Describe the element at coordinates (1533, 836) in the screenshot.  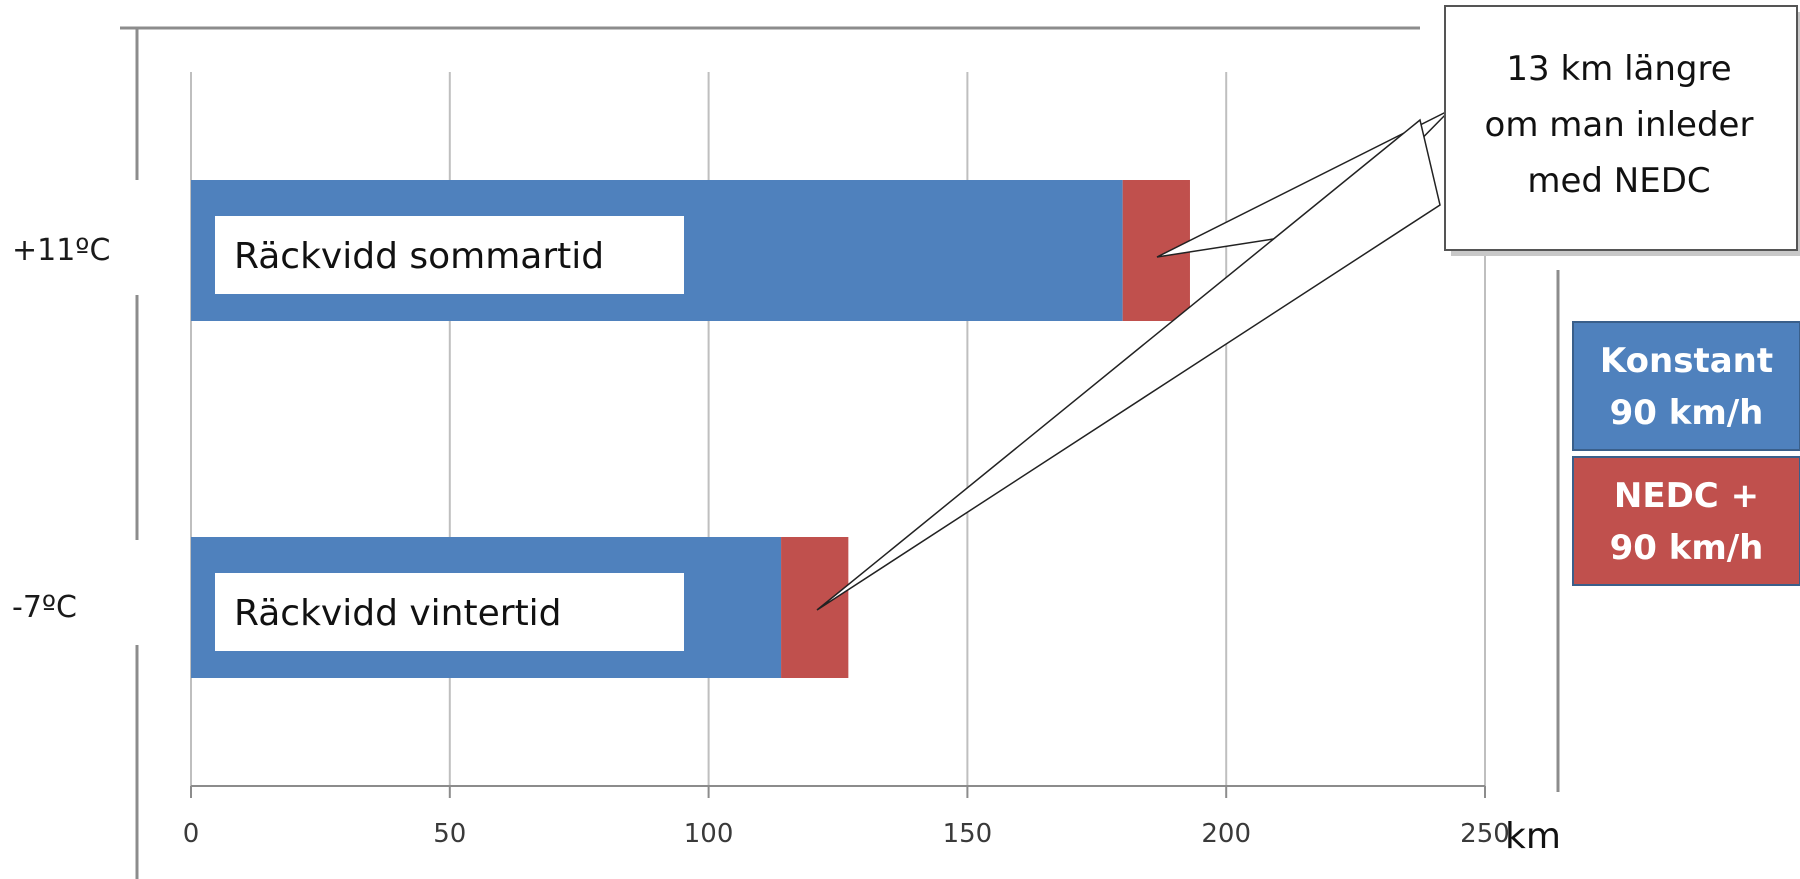
I see `x-axis-unit: km` at that location.